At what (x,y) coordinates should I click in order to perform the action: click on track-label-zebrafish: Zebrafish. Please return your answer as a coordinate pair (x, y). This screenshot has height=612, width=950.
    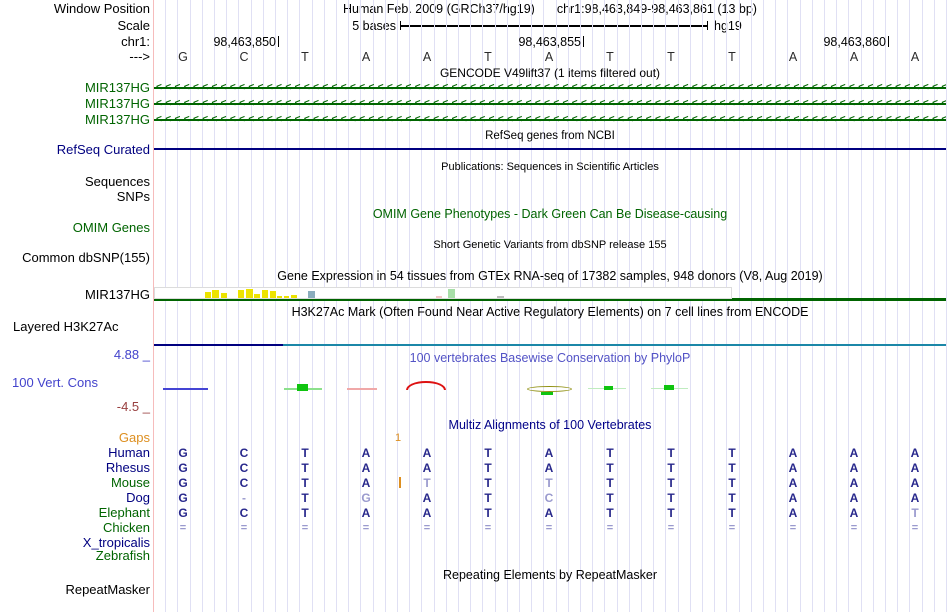
    Looking at the image, I should click on (122, 555).